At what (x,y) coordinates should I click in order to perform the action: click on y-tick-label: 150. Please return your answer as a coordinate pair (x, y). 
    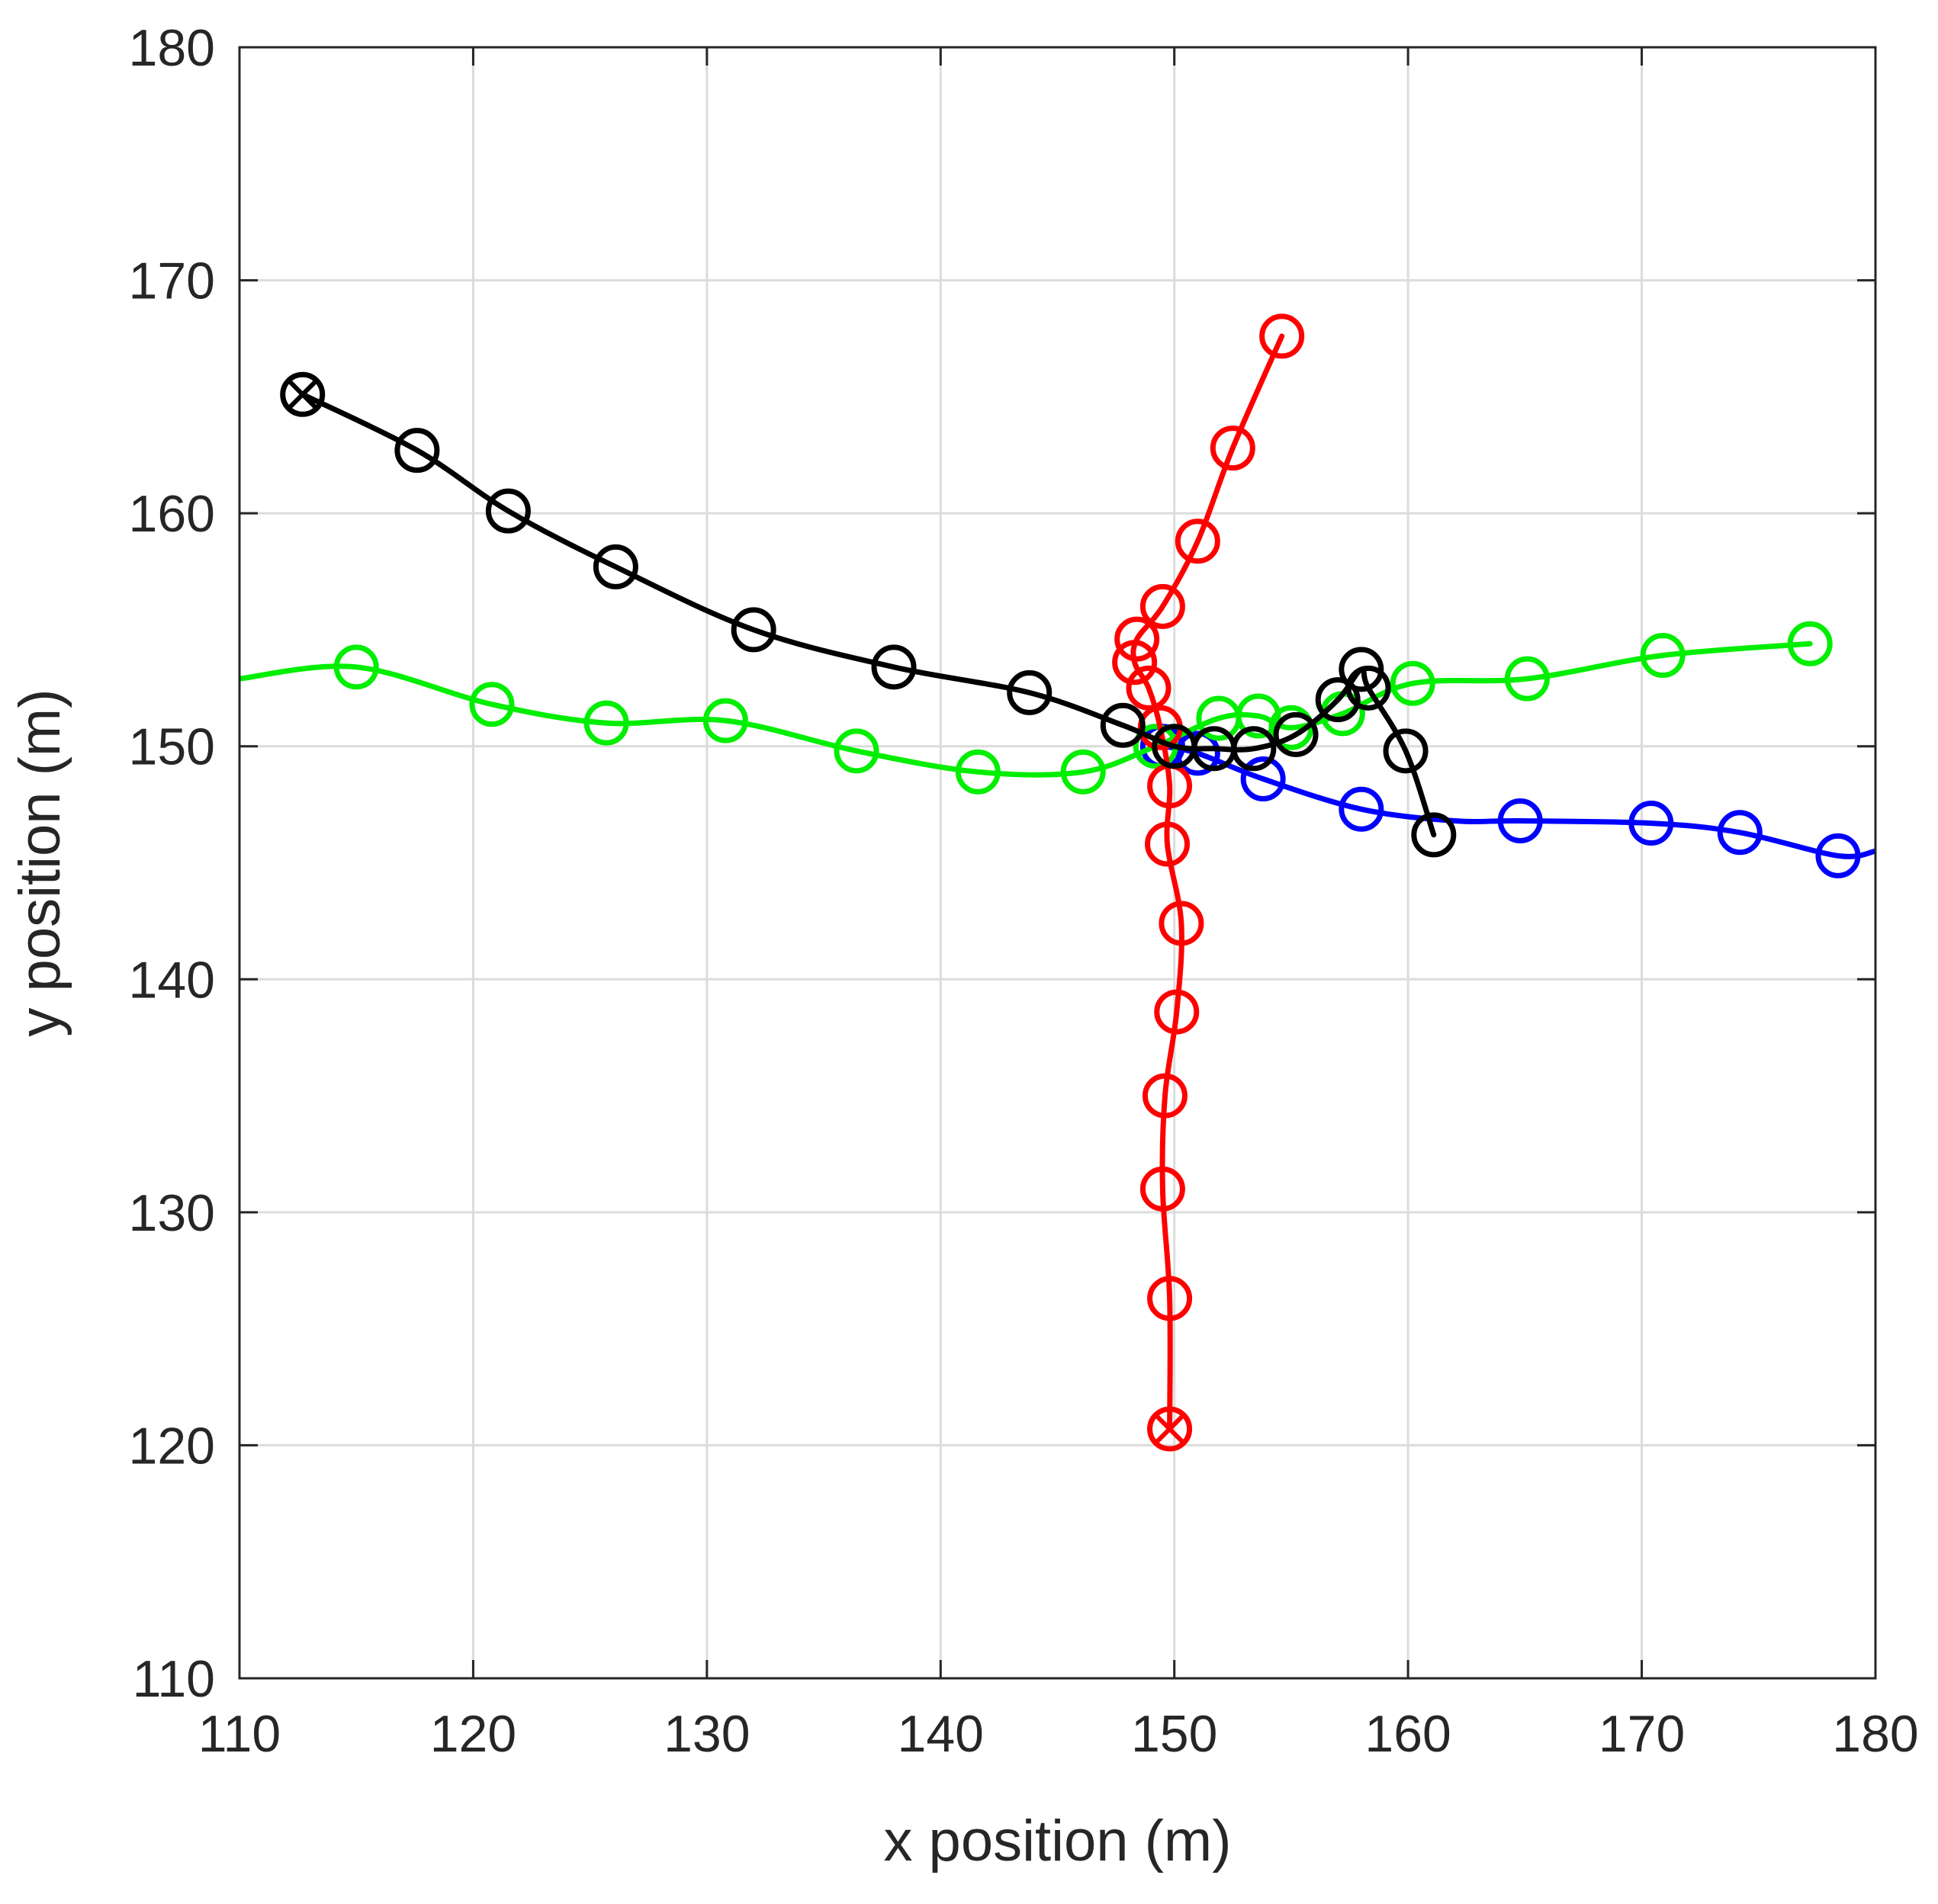
    Looking at the image, I should click on (172, 747).